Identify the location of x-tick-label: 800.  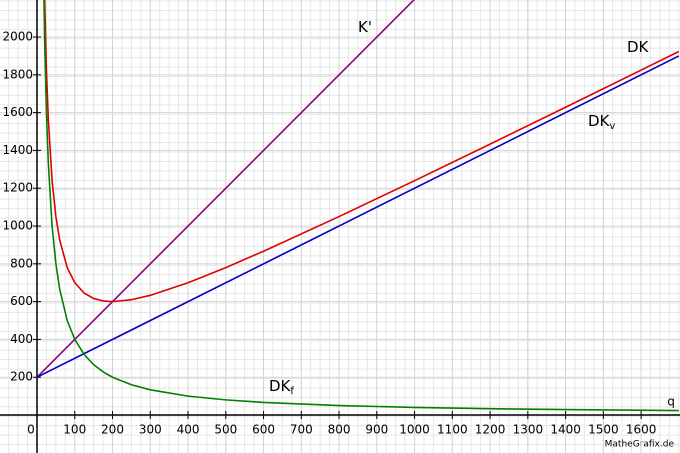
(339, 430).